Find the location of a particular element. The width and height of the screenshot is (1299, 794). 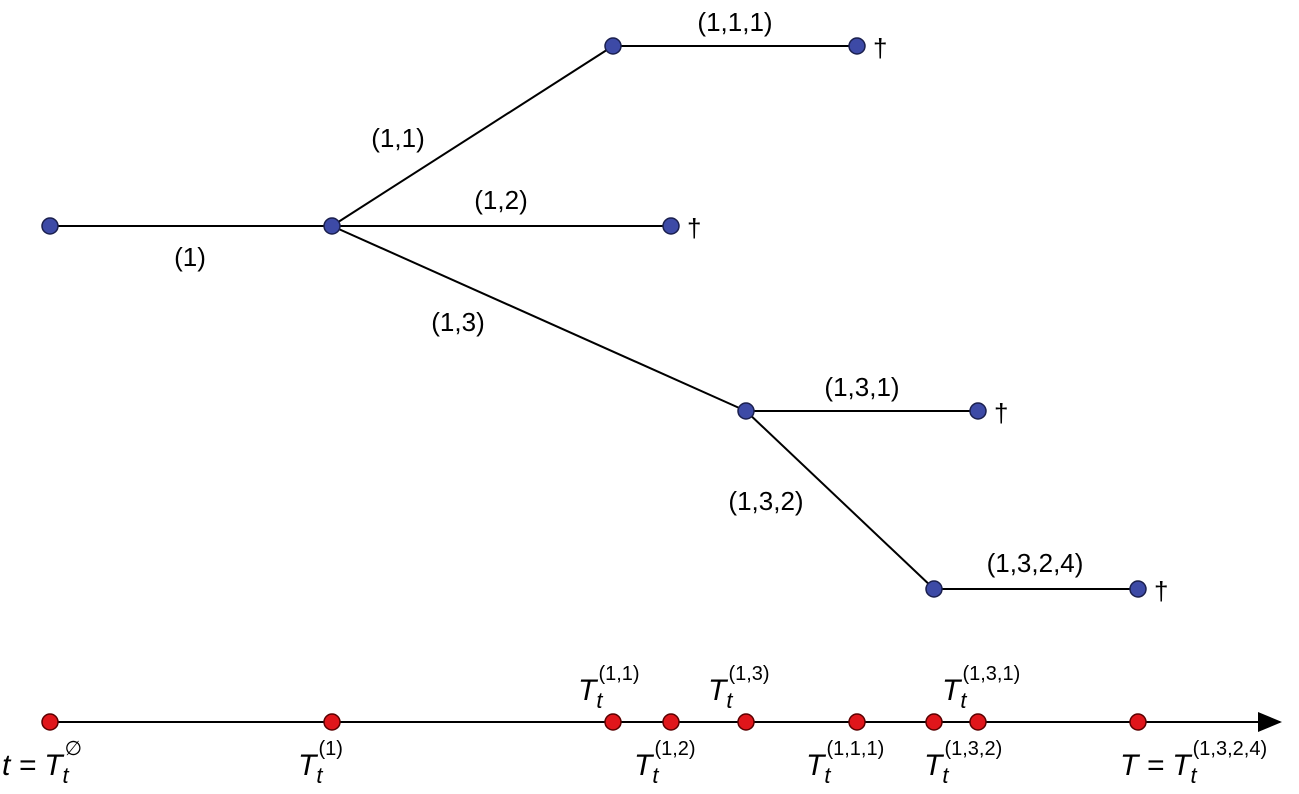

label-prefix: T = is located at coordinates (1142, 765).